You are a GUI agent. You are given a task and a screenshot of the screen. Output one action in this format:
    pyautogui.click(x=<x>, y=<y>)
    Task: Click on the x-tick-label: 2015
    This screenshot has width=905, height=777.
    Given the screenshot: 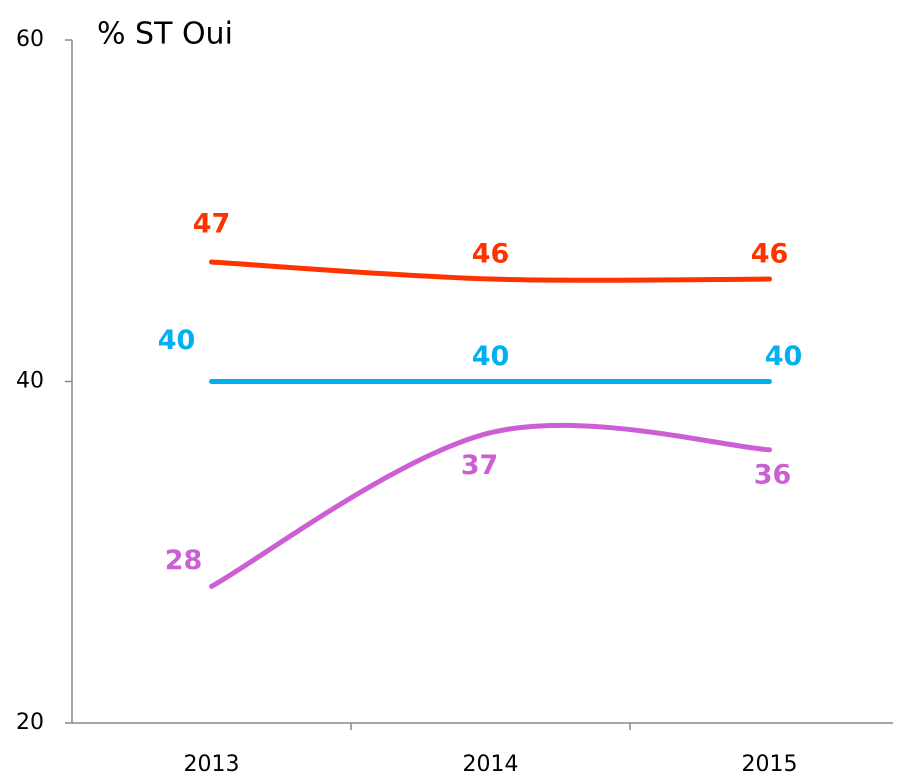 What is the action you would take?
    pyautogui.click(x=770, y=764)
    